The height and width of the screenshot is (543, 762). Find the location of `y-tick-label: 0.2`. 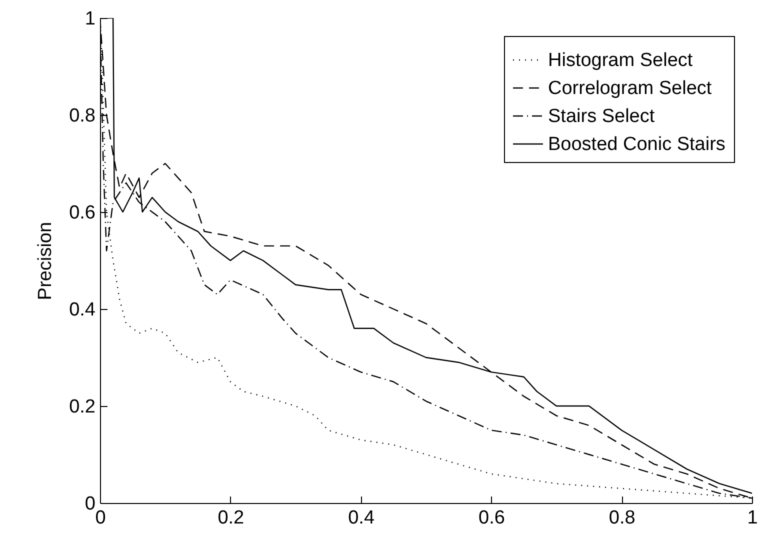

y-tick-label: 0.2 is located at coordinates (82, 407).